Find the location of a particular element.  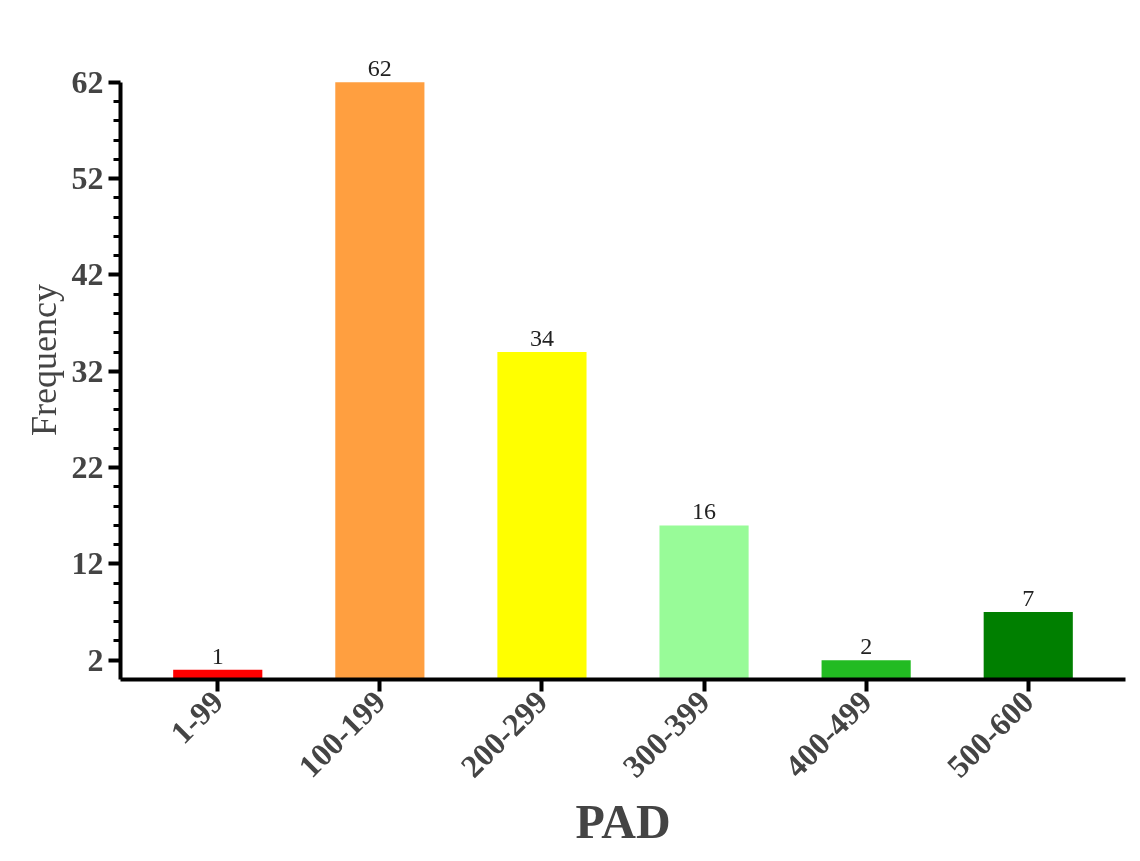

x-tick-label: 1-99 is located at coordinates (197, 717).